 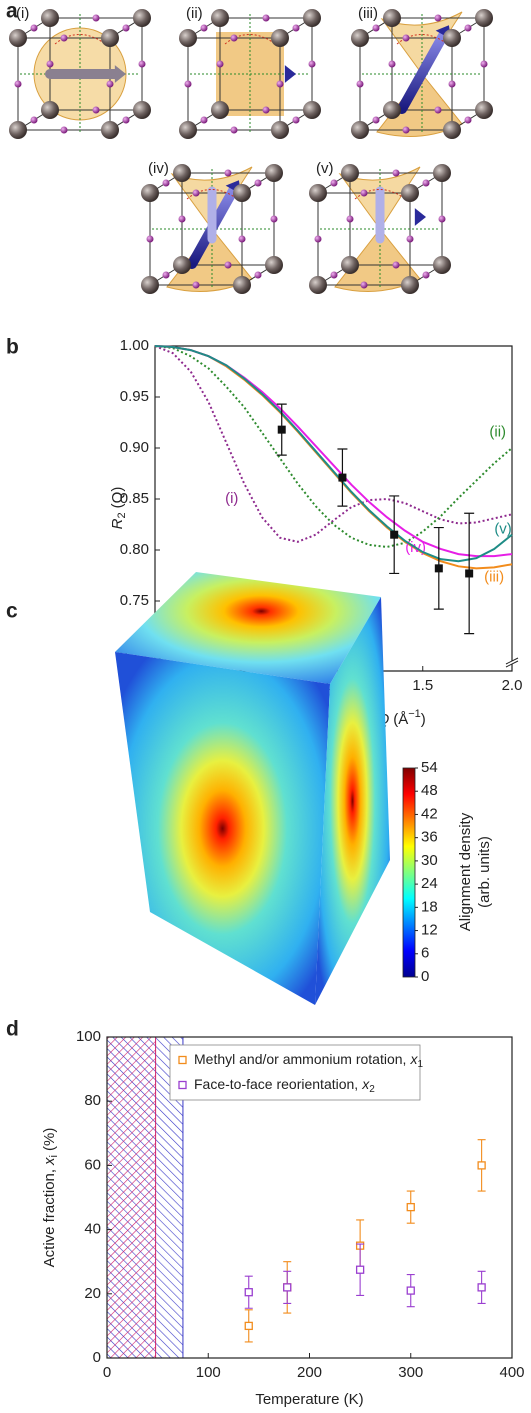 What do you see at coordinates (429, 860) in the screenshot?
I see `colorbar-tick-label: 30` at bounding box center [429, 860].